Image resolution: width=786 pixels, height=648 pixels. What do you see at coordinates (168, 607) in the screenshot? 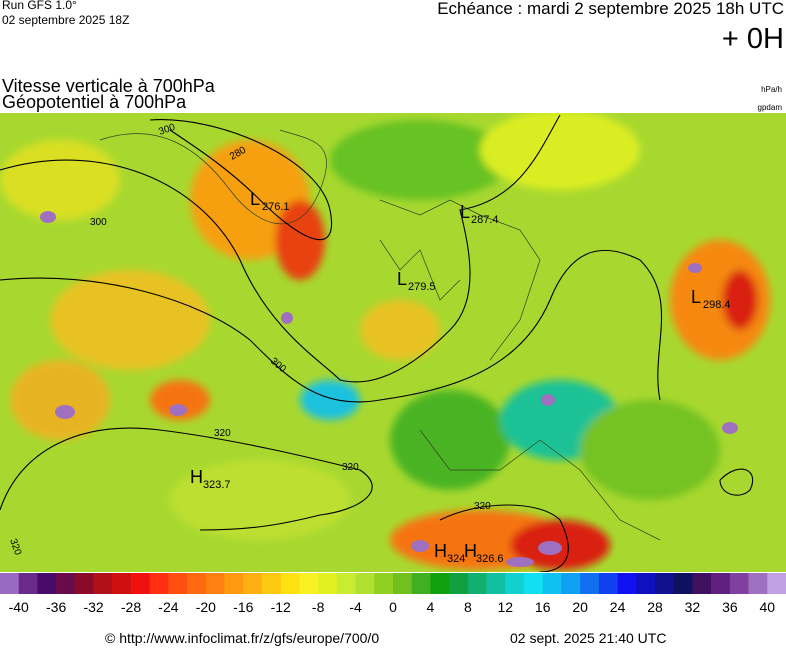
I see `legend-tick-label: -24` at bounding box center [168, 607].